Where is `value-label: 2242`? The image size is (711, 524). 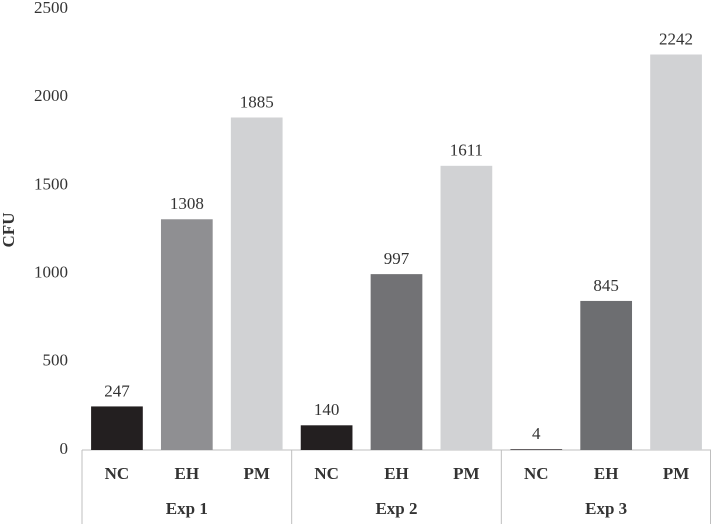
value-label: 2242 is located at coordinates (676, 38).